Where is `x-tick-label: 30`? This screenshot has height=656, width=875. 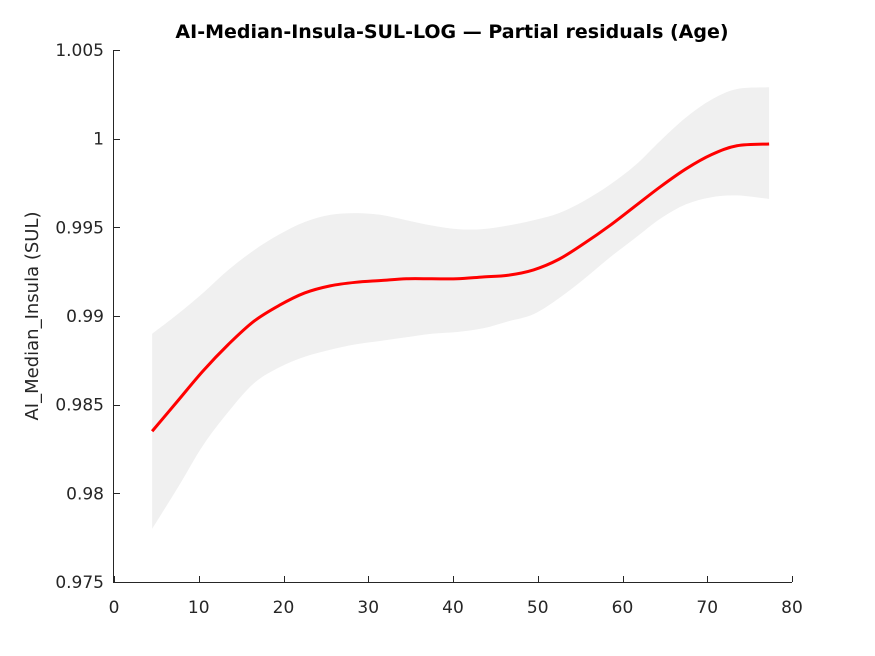 x-tick-label: 30 is located at coordinates (368, 608).